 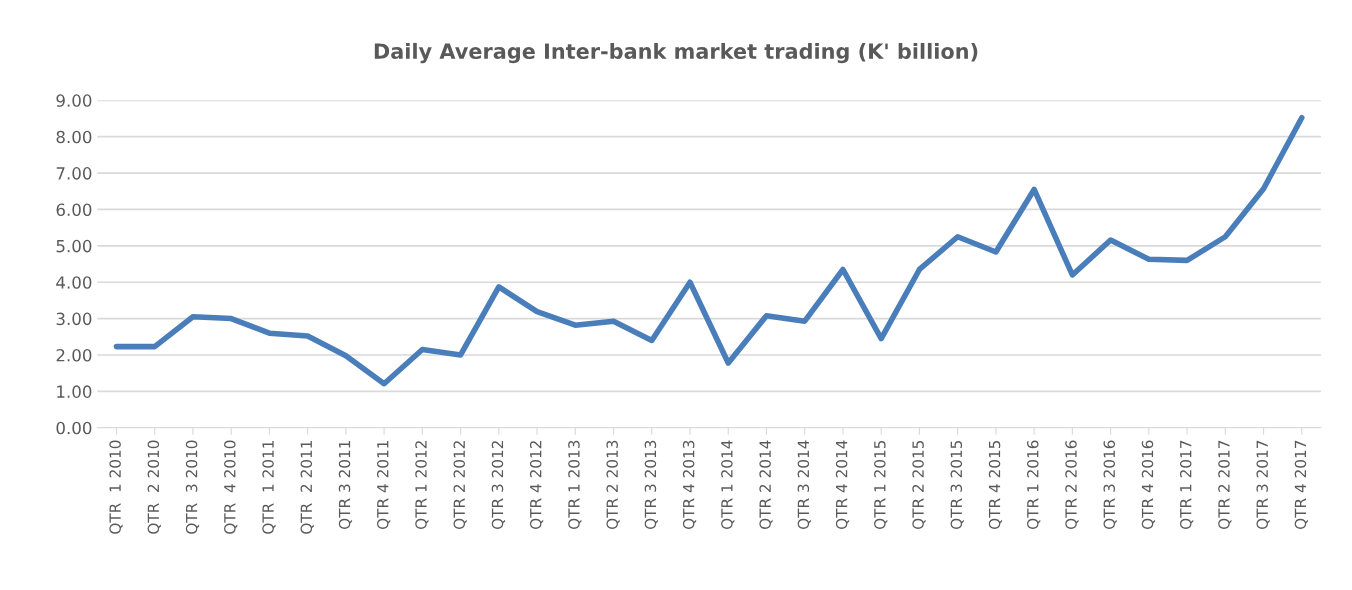 I want to click on x-tick-label: QTR 1 2016, so click(x=1034, y=484).